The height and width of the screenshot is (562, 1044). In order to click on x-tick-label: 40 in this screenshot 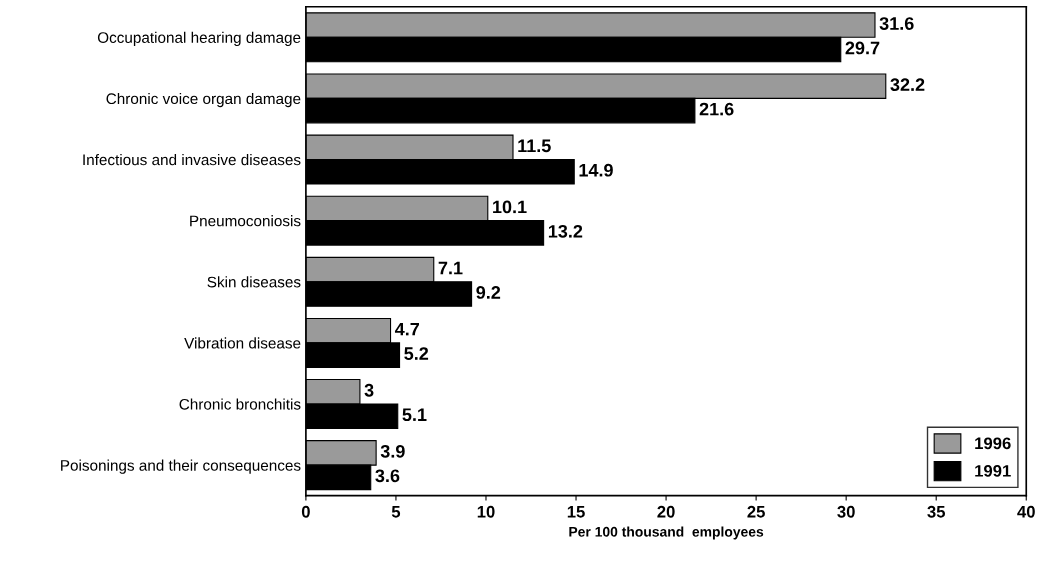, I will do `click(1026, 511)`.